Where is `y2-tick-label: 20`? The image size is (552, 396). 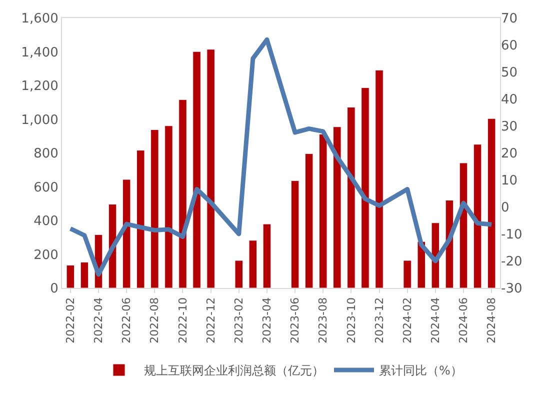 y2-tick-label: 20 is located at coordinates (509, 154).